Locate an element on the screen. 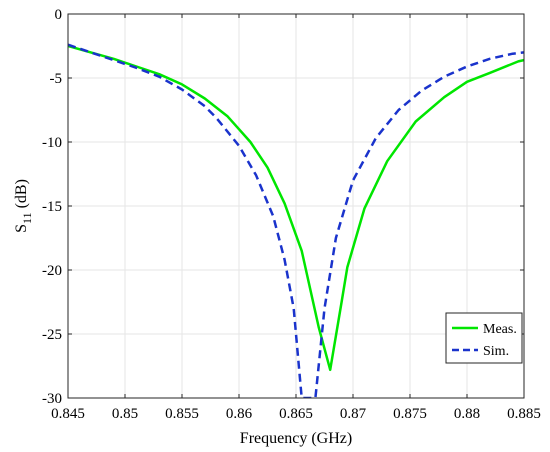 This screenshot has height=452, width=550. x-tick-label: 0.885 is located at coordinates (524, 414).